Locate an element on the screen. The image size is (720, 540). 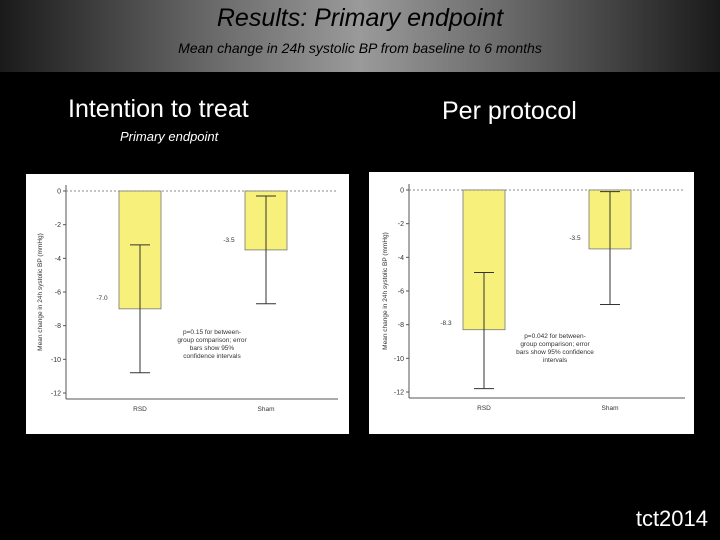
header-banner is located at coordinates (360, 36).